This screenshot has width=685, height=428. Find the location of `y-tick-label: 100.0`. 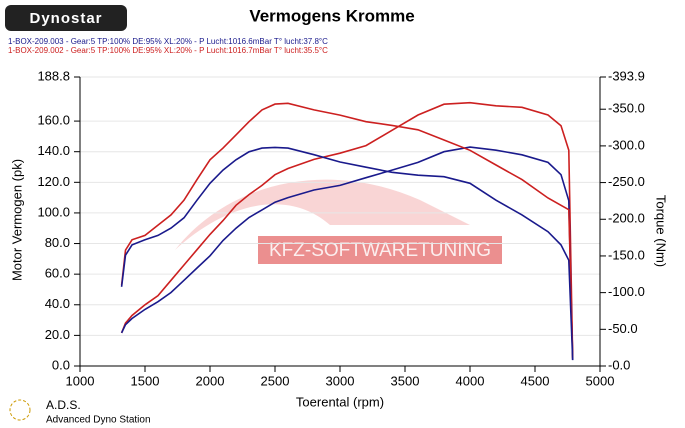

y-tick-label: 100.0 is located at coordinates (53, 211).